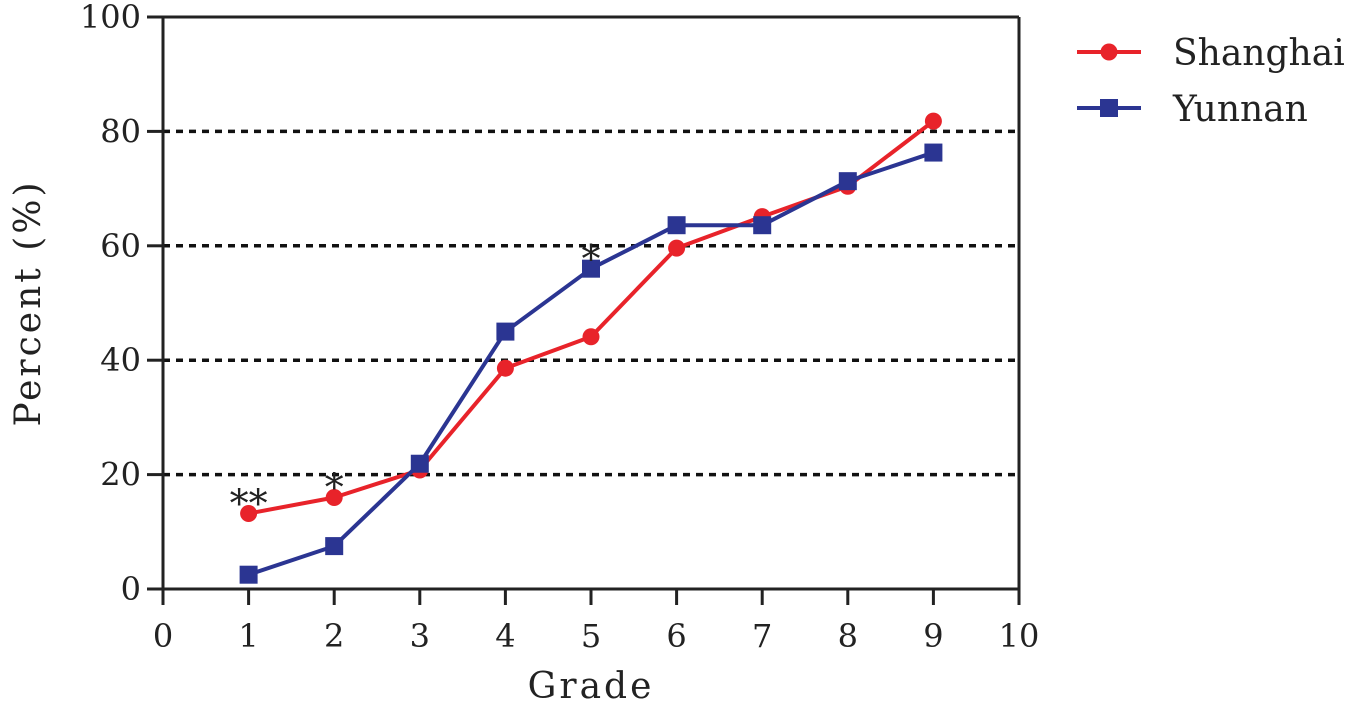  Describe the element at coordinates (591, 685) in the screenshot. I see `x-axis-label: Grade` at that location.